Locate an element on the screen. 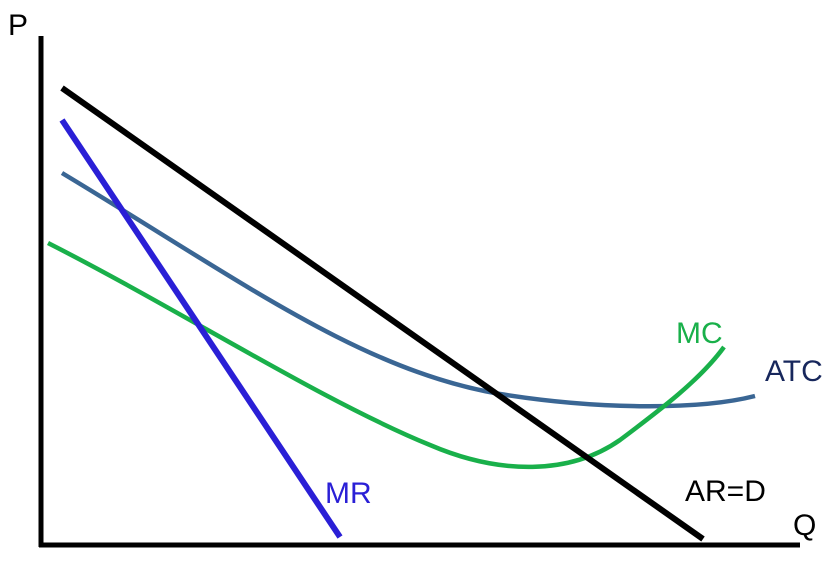  mr-label: MR is located at coordinates (348, 493).